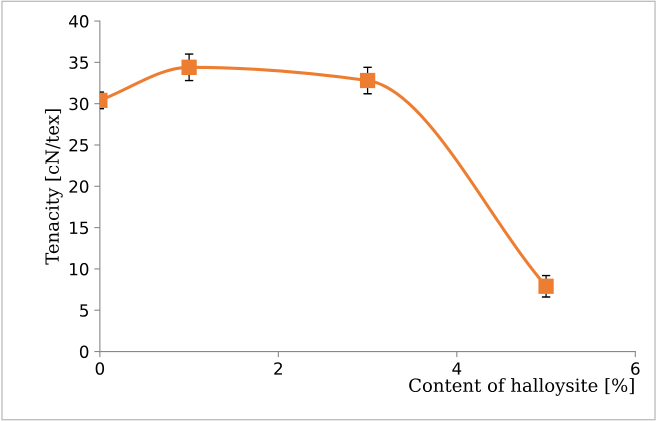  Describe the element at coordinates (53, 187) in the screenshot. I see `y-axis-title: Tenacity [cN/tex]` at that location.